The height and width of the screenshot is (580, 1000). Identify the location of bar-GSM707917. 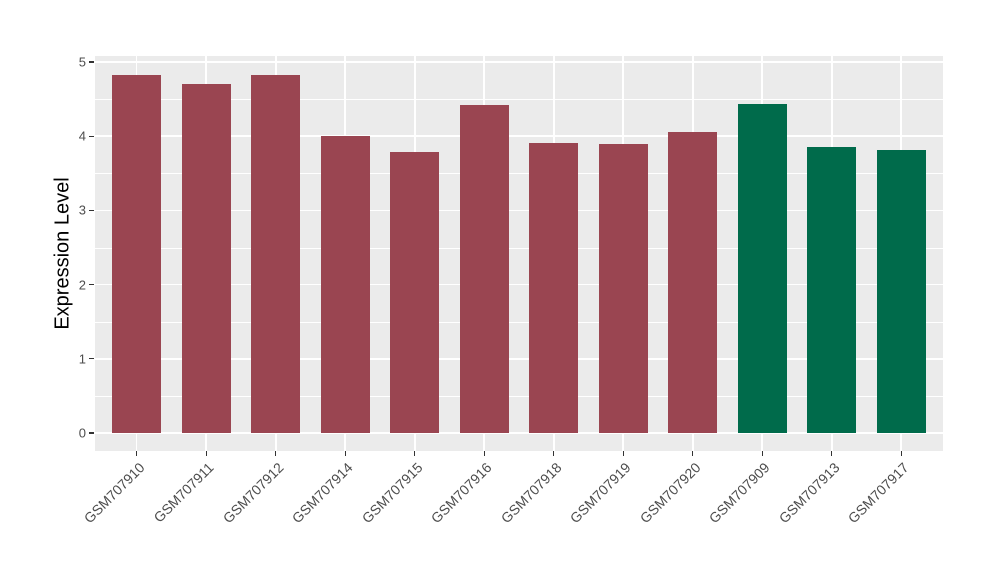
(901, 291).